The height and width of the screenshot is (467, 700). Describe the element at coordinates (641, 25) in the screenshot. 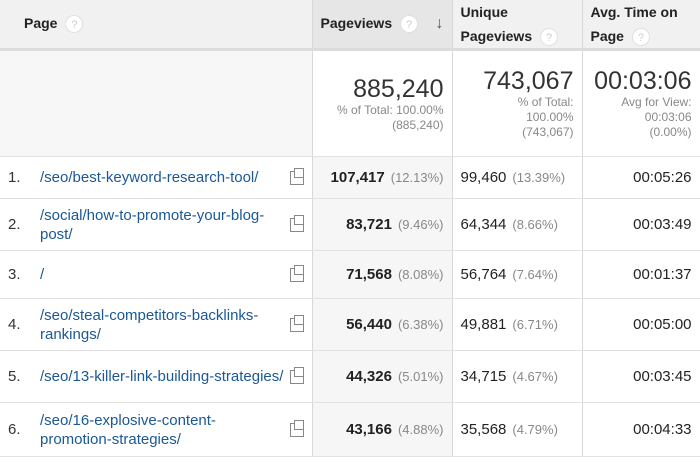

I see `col-header-avg-time: Avg. Time on Page?` at that location.